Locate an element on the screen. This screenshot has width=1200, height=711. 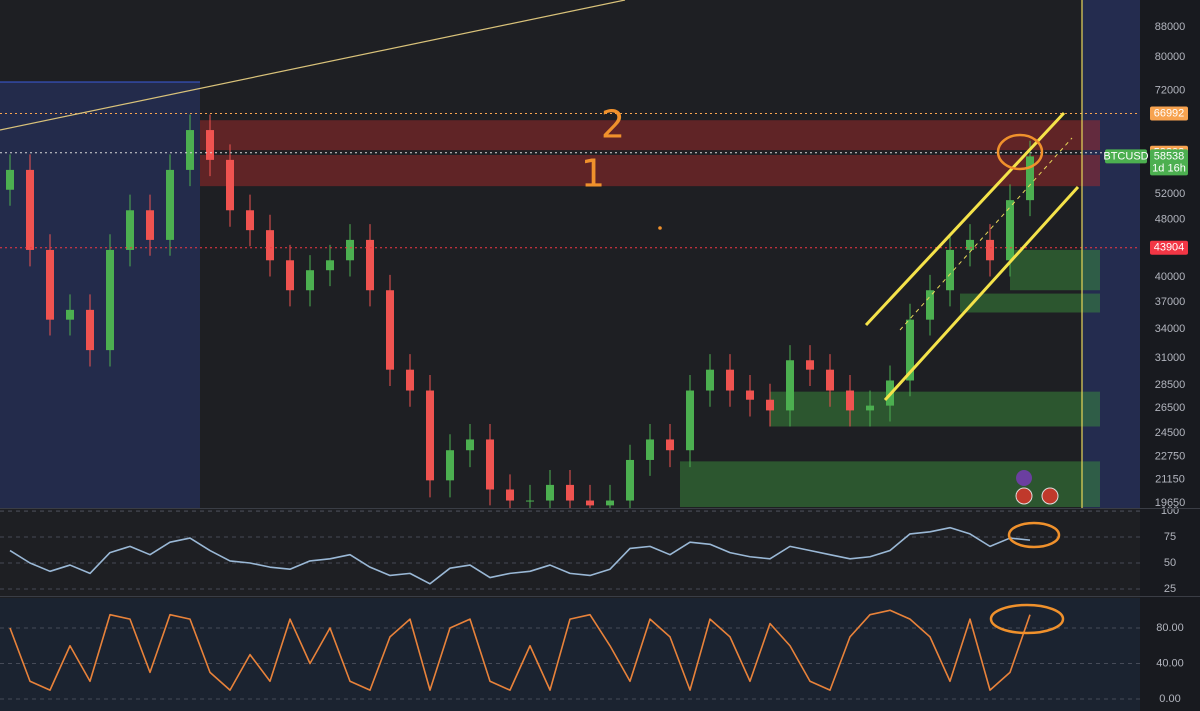
y-tick-label: 80.00 is located at coordinates (1170, 628).